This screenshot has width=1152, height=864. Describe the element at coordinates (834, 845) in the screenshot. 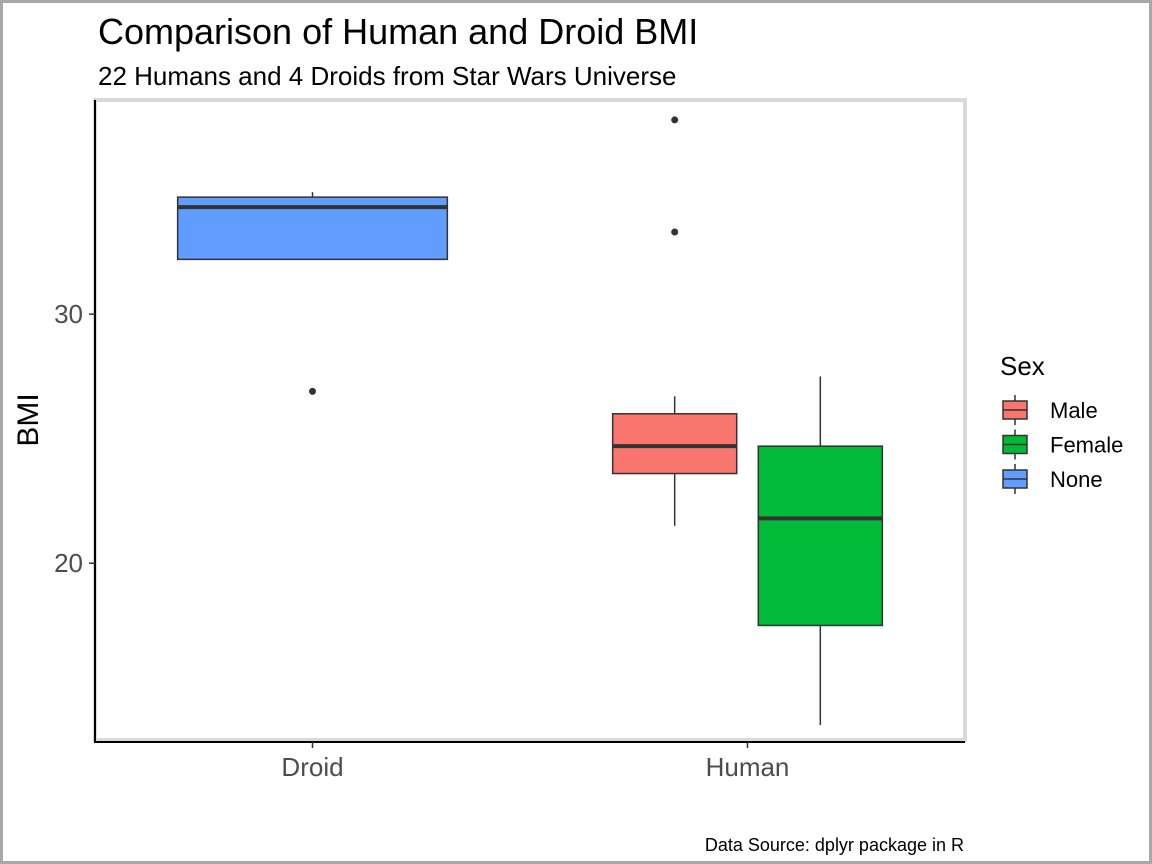

I see `chart-caption: Data Source: dplyr package in R` at that location.